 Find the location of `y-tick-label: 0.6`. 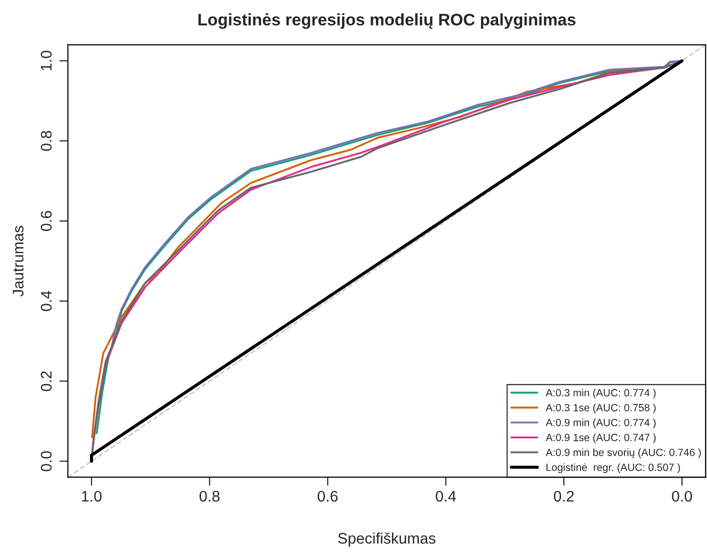

y-tick-label: 0.6 is located at coordinates (46, 221).